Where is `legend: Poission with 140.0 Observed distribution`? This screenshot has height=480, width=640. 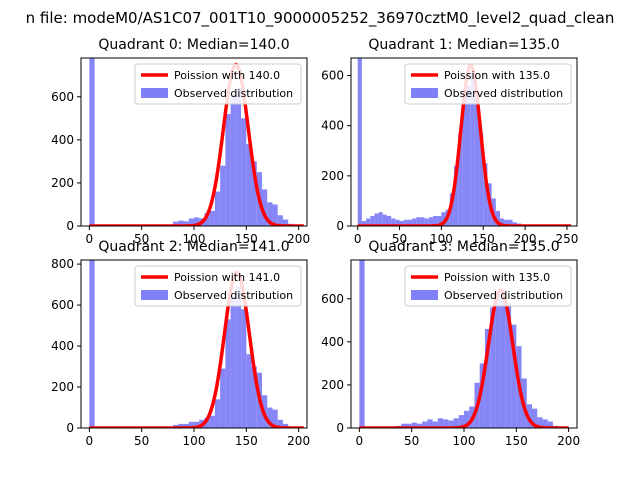 legend: Poission with 140.0 Observed distribution is located at coordinates (218, 84).